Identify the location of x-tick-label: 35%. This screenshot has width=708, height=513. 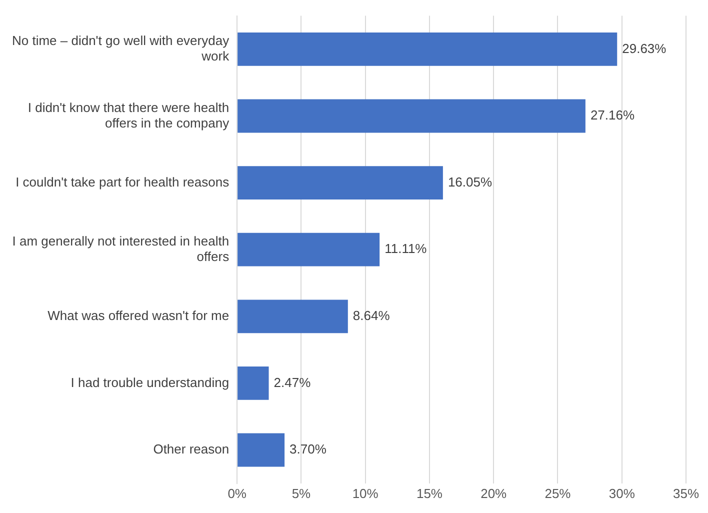
(686, 493).